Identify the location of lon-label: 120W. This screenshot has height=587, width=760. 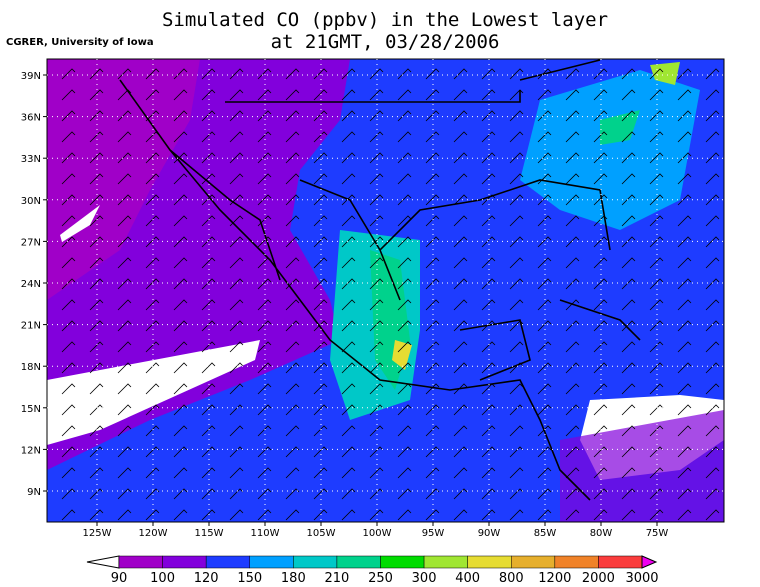
(153, 533).